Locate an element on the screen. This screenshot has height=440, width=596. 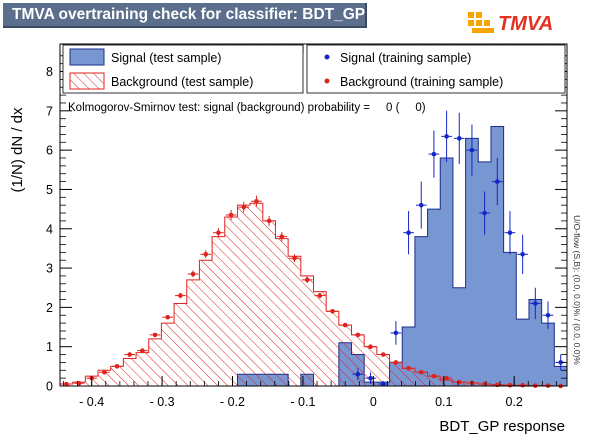
x-tick-label: 0.2 is located at coordinates (513, 402).